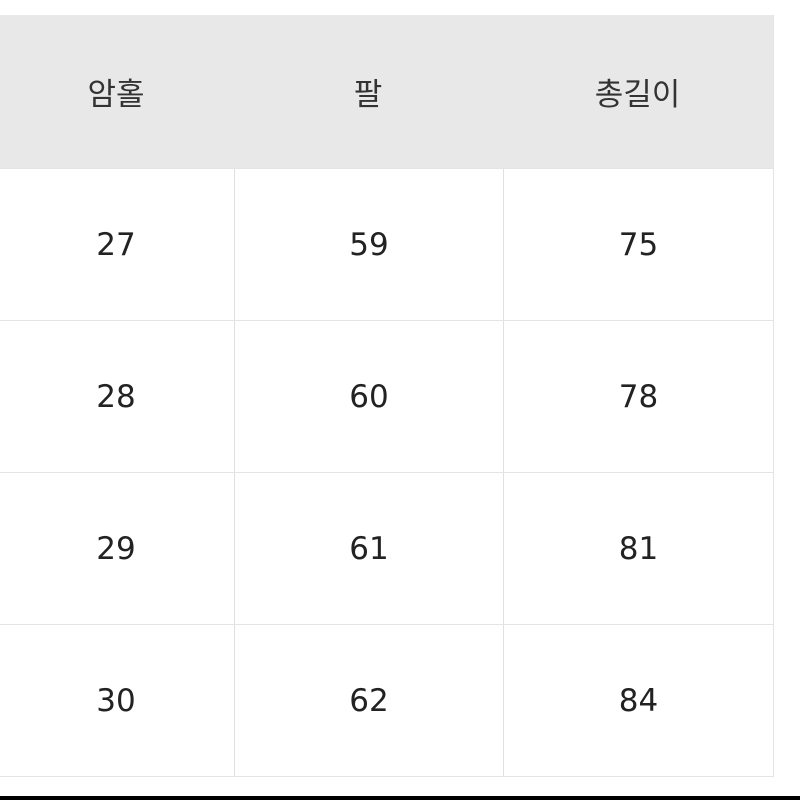 This screenshot has height=800, width=800. What do you see at coordinates (116, 244) in the screenshot?
I see `cell-armhole: 27` at bounding box center [116, 244].